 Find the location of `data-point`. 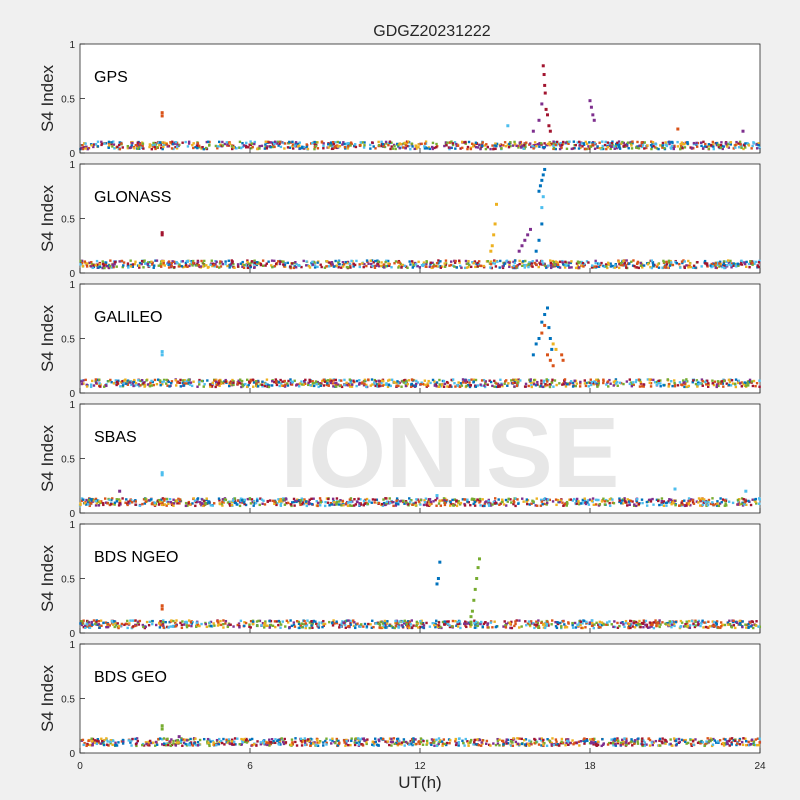

data-point is located at coordinates (542, 104).